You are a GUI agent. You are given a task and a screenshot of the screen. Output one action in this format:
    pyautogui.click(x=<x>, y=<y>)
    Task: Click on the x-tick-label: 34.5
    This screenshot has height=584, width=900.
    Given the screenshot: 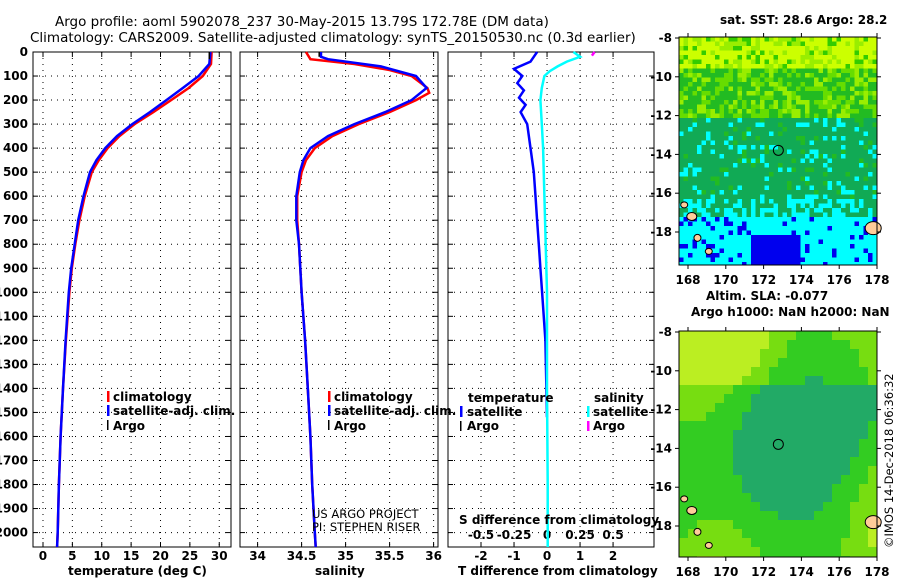 What is the action you would take?
    pyautogui.click(x=302, y=556)
    